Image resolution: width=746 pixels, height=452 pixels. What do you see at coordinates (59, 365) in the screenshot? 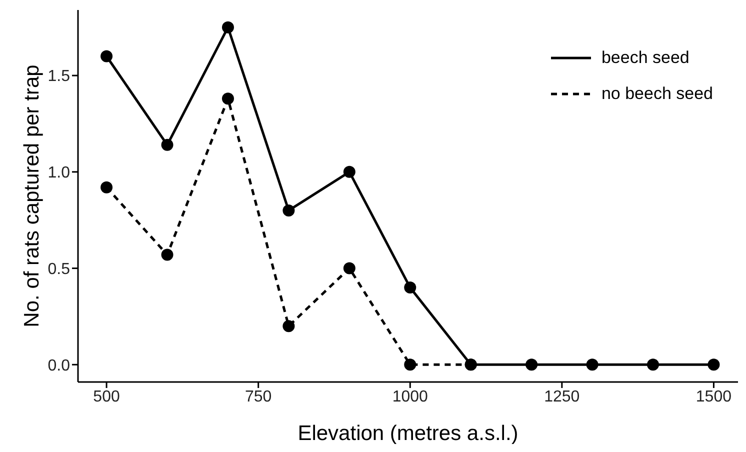
I see `y-tick-label: 0.0` at bounding box center [59, 365].